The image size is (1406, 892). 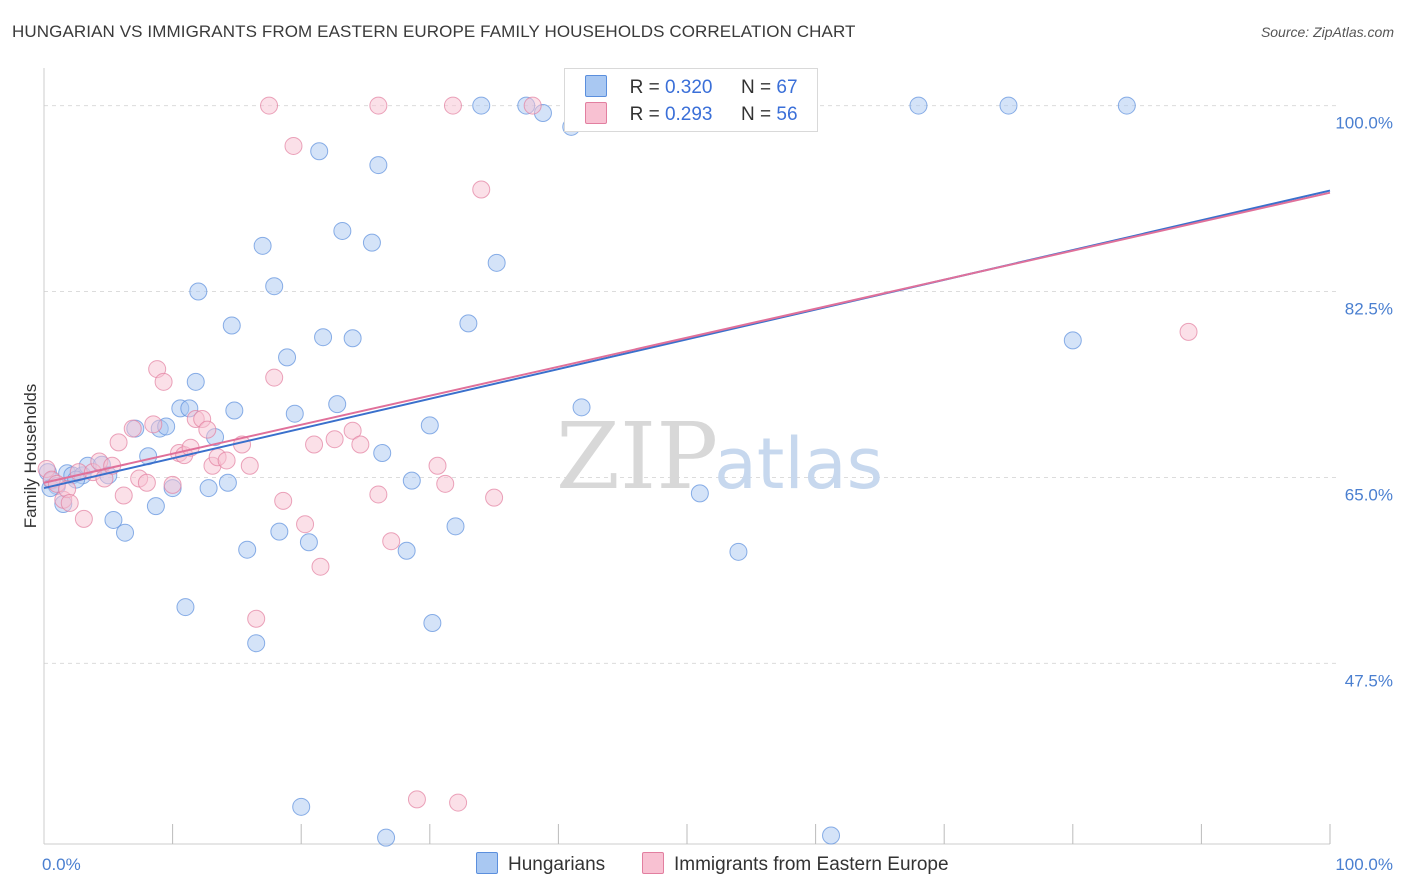 I want to click on bottom-legend-immigrants: Immigrants from Eastern Europe, so click(x=795, y=864).